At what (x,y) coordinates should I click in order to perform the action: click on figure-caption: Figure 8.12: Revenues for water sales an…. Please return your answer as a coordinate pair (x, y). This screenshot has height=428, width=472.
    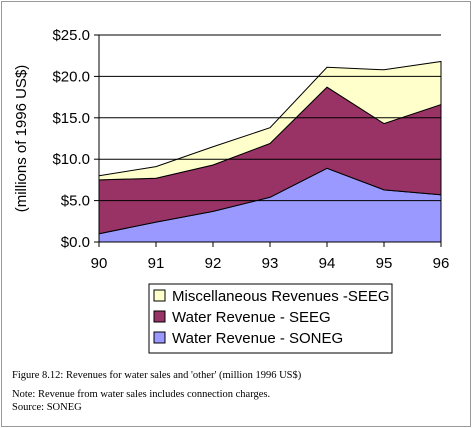
    Looking at the image, I should click on (239, 391).